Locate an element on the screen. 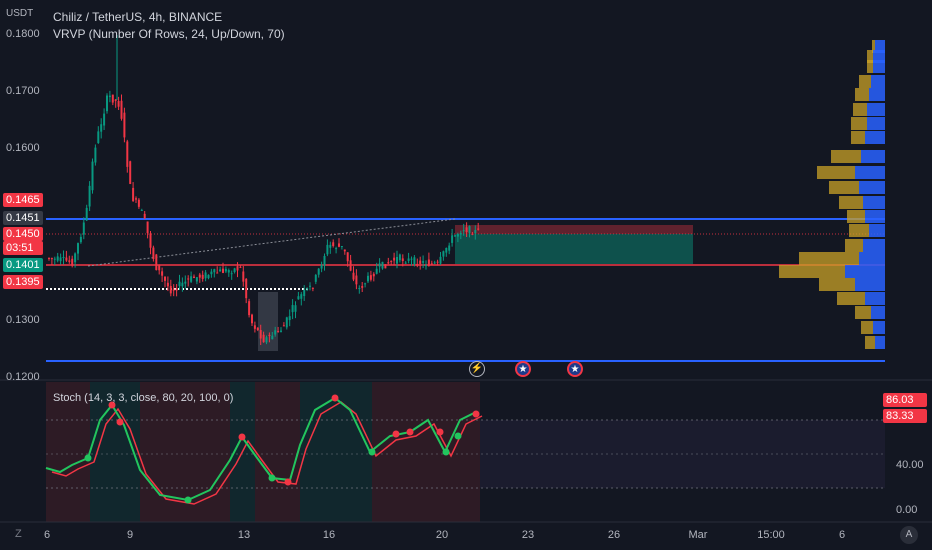  time-label: 6 is located at coordinates (47, 535).